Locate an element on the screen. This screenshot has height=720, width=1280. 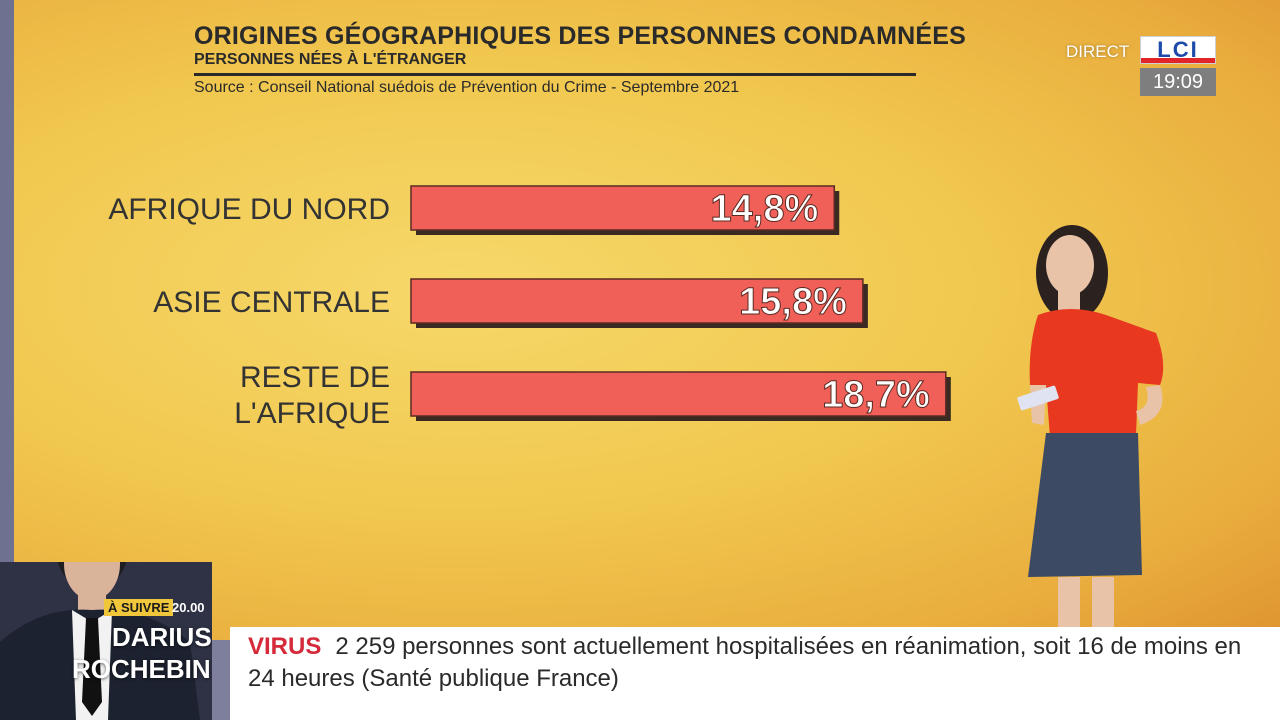
next-program-box: À SUIVRE 20.00 DARIUS ROCHEBIN is located at coordinates (106, 641).